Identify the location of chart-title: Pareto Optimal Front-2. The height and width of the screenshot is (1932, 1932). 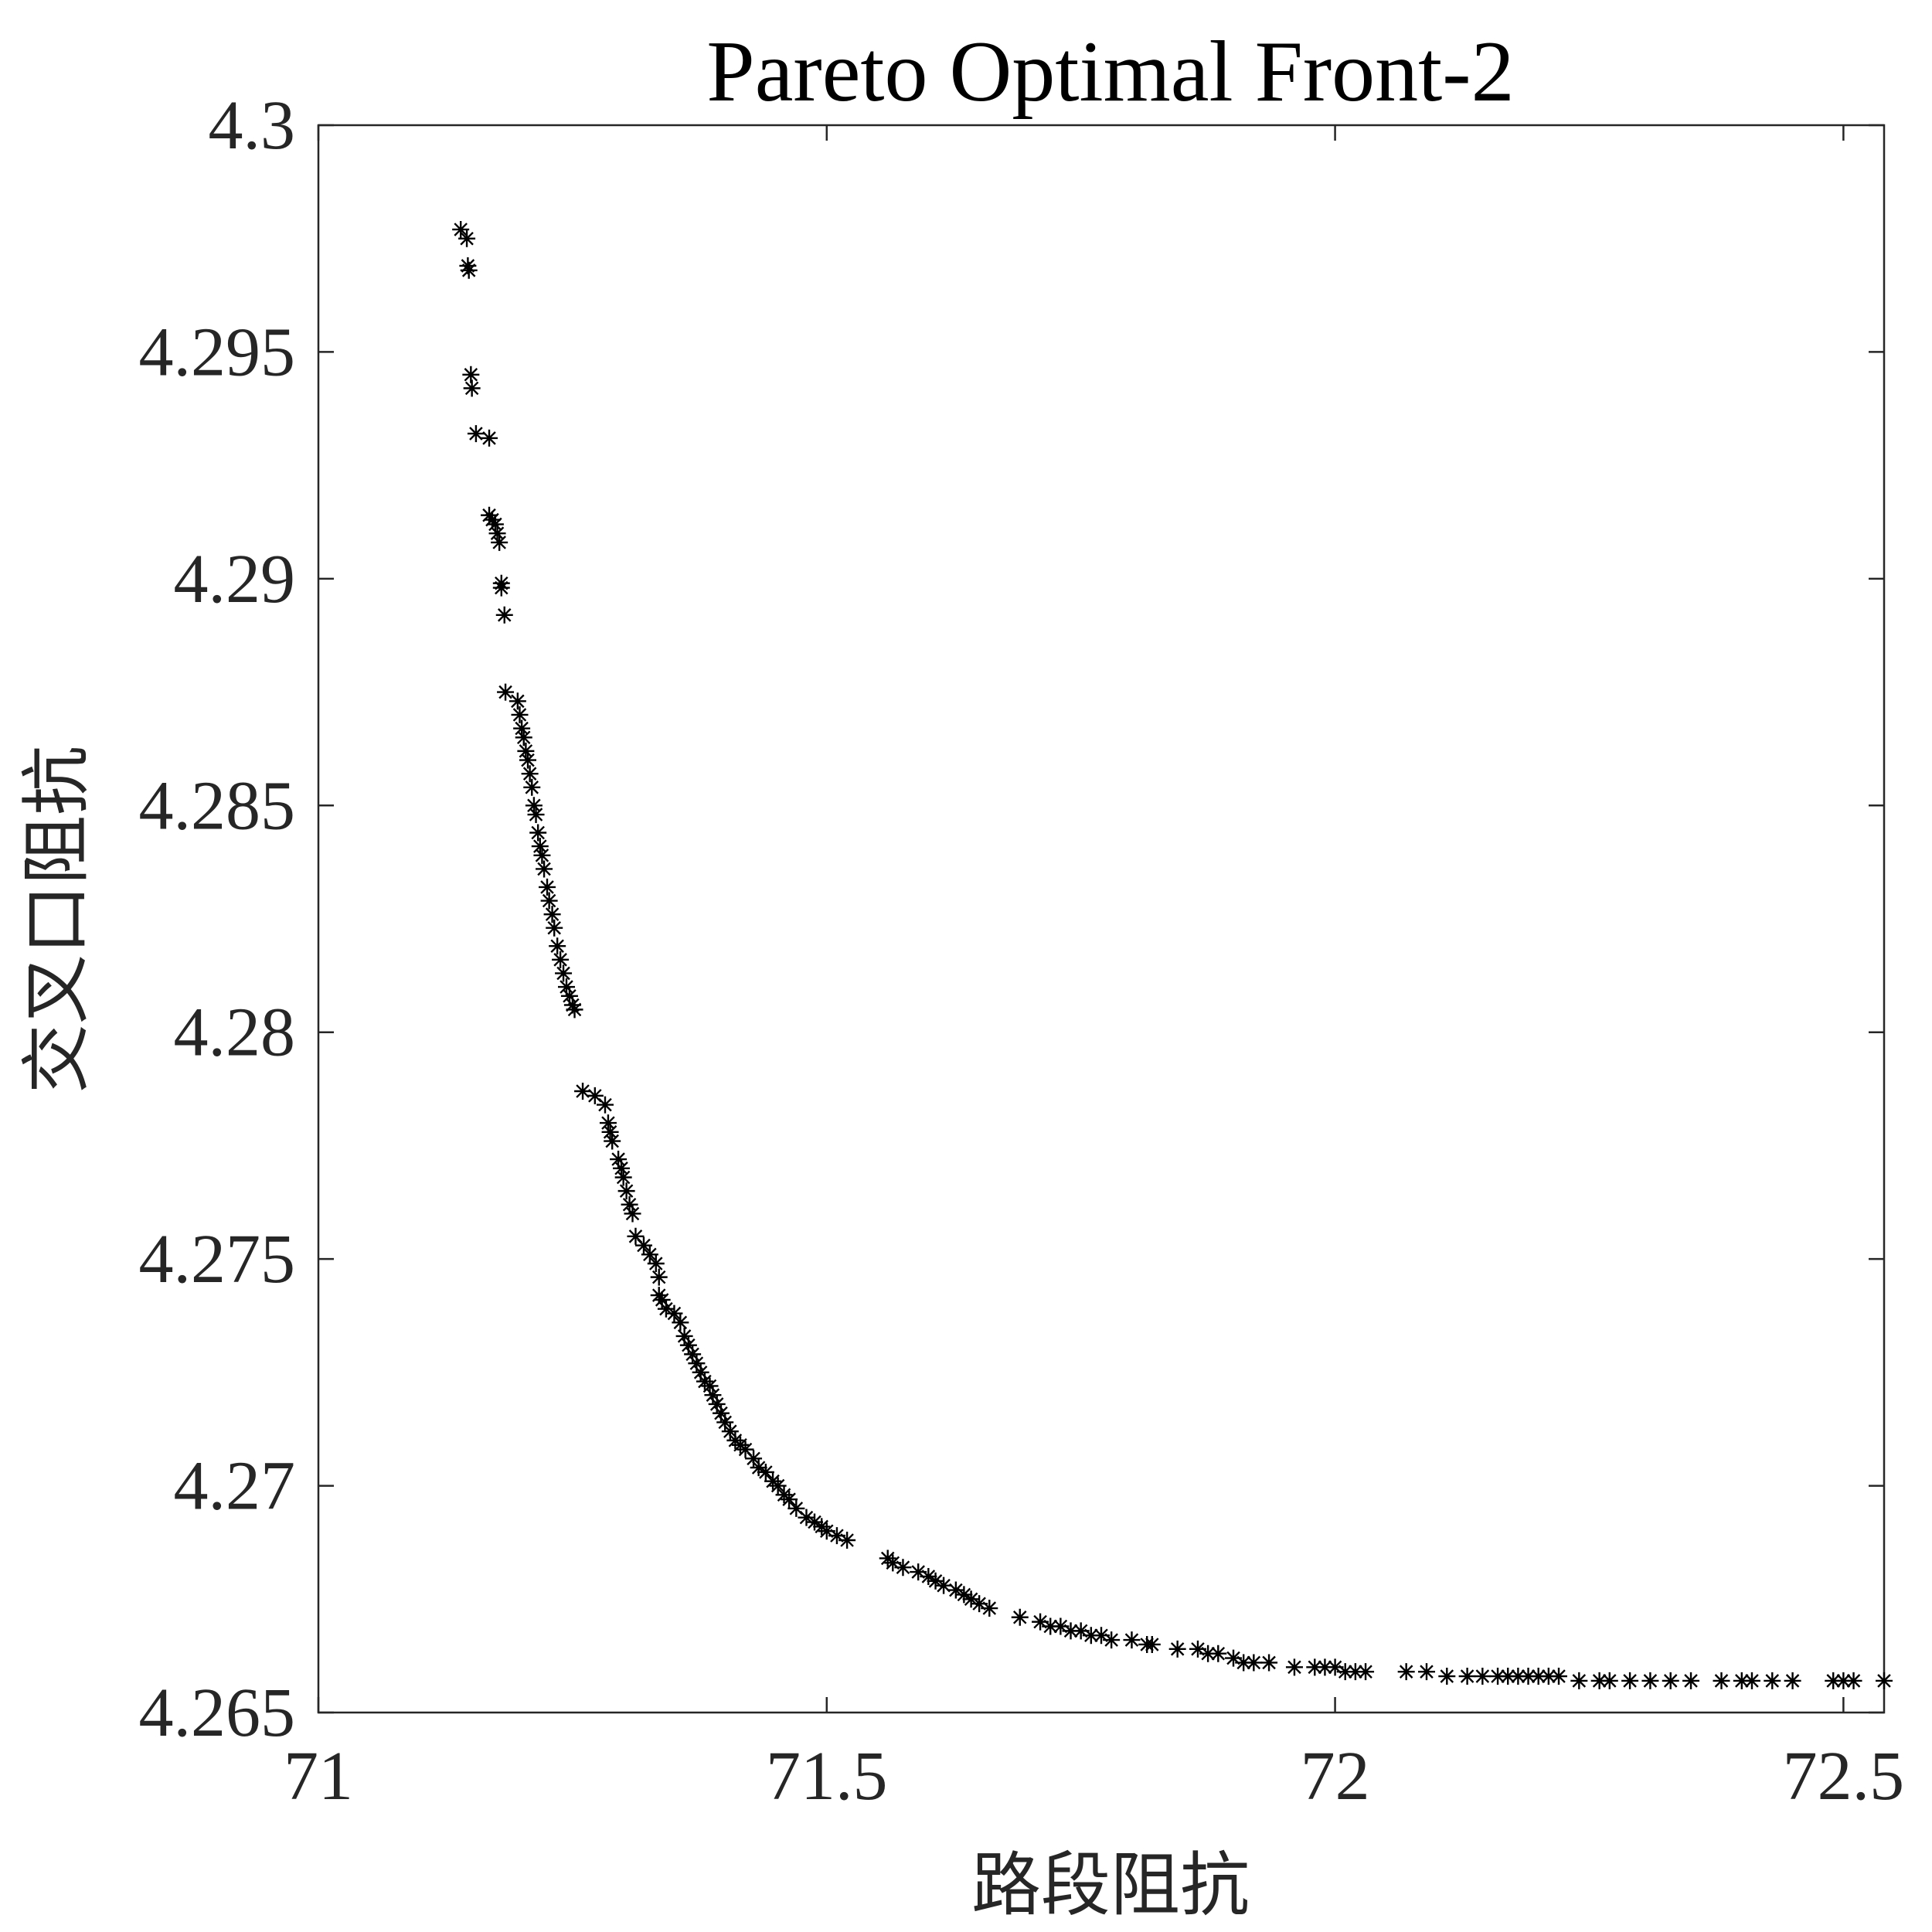
(1110, 72).